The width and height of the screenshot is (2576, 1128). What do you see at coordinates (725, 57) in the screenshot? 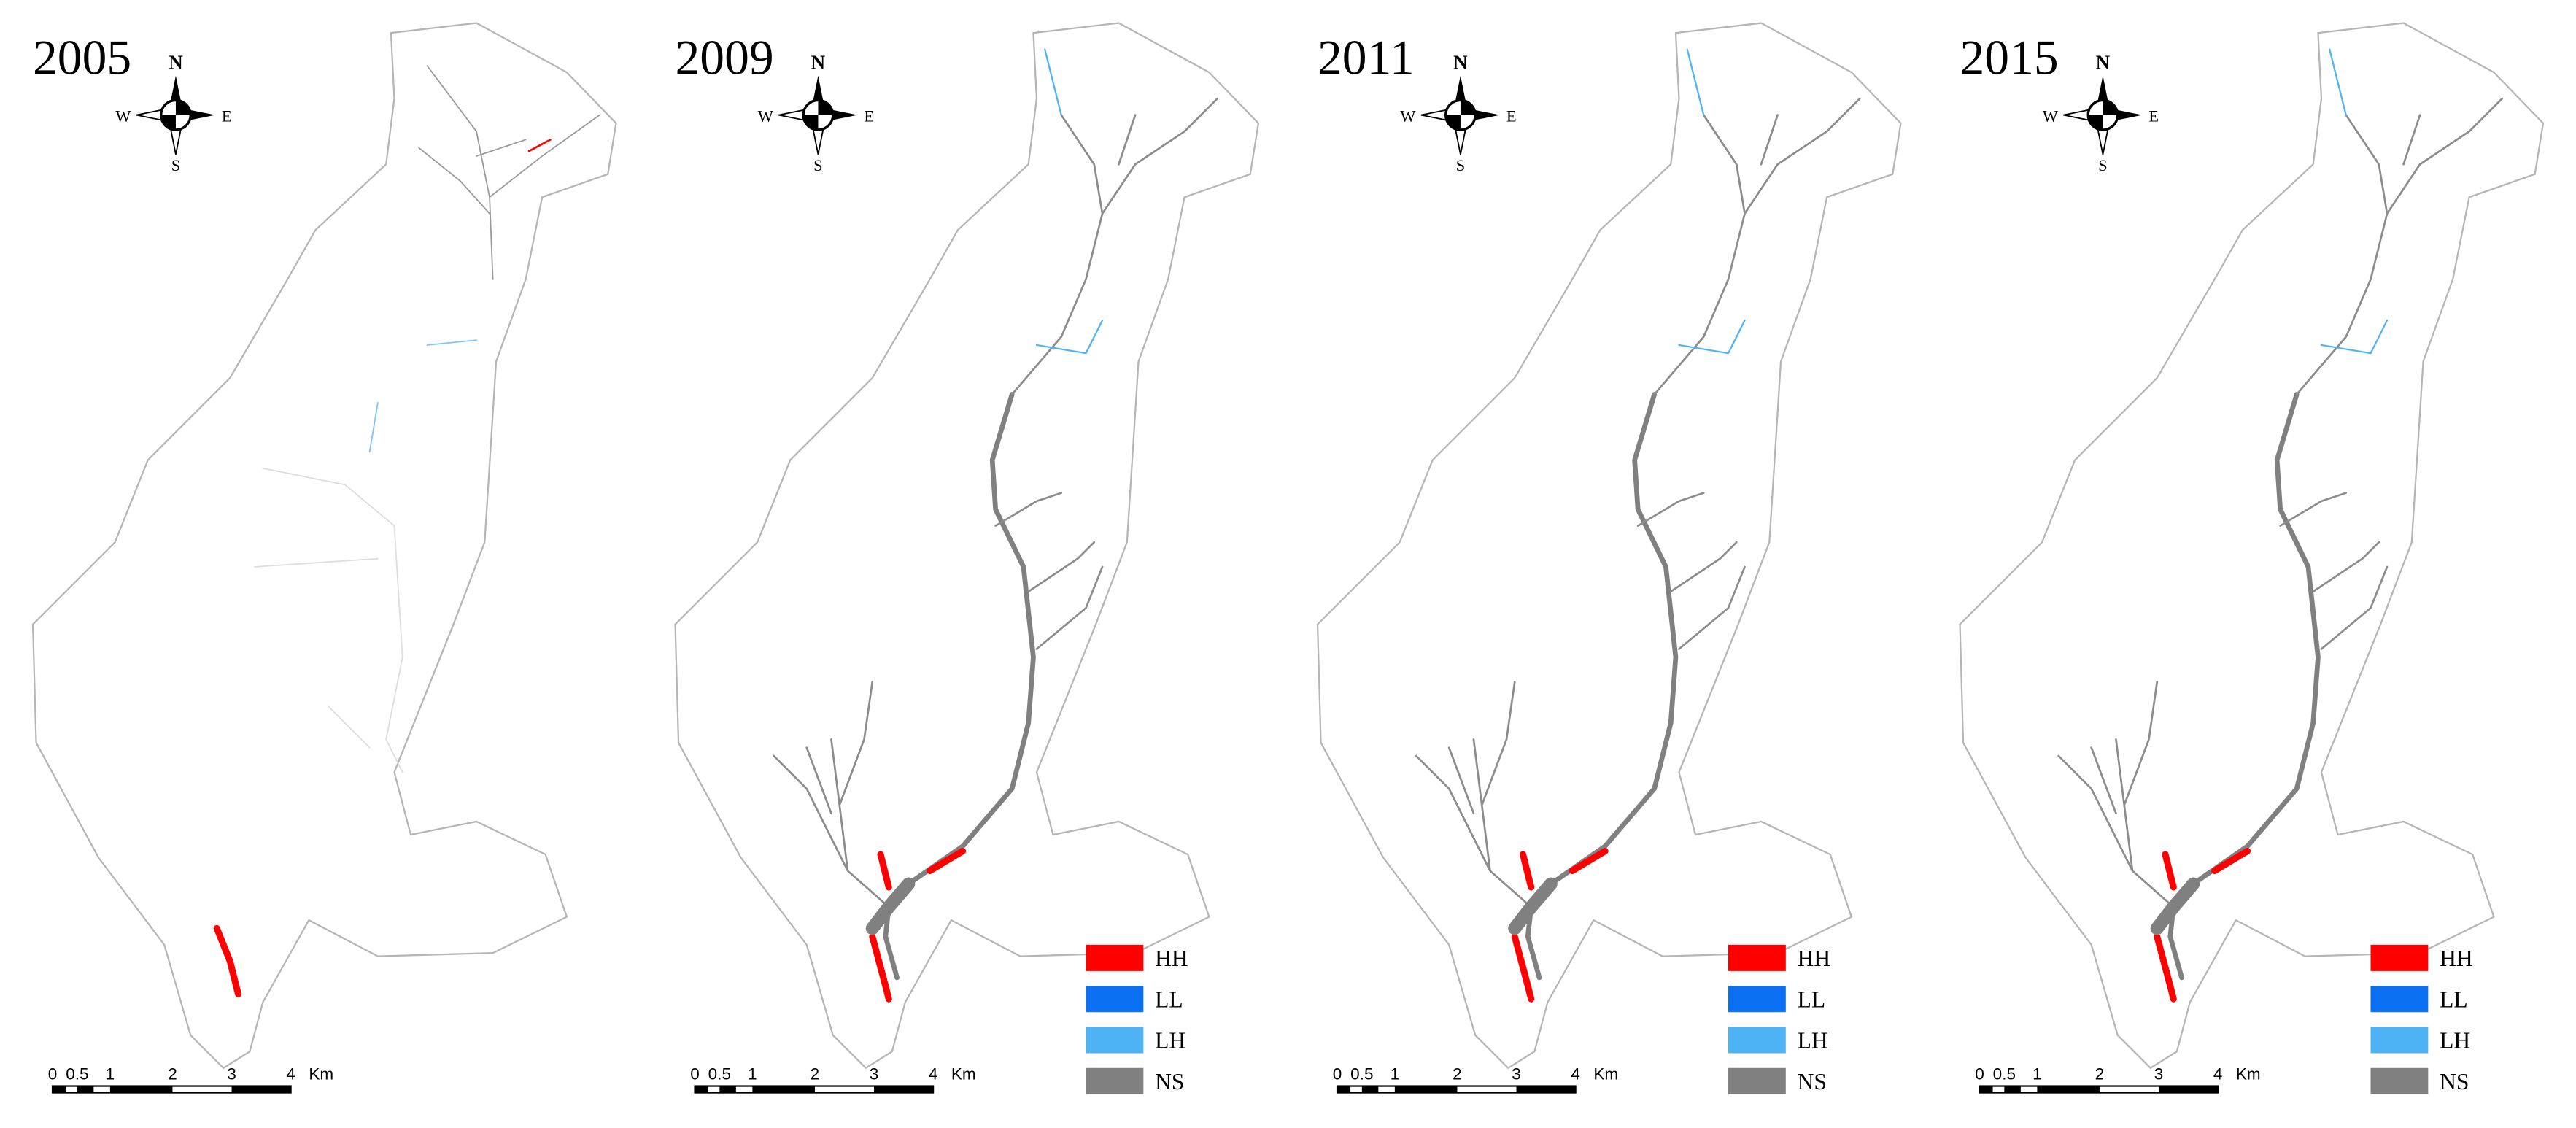
I see `year-label: 2009` at bounding box center [725, 57].